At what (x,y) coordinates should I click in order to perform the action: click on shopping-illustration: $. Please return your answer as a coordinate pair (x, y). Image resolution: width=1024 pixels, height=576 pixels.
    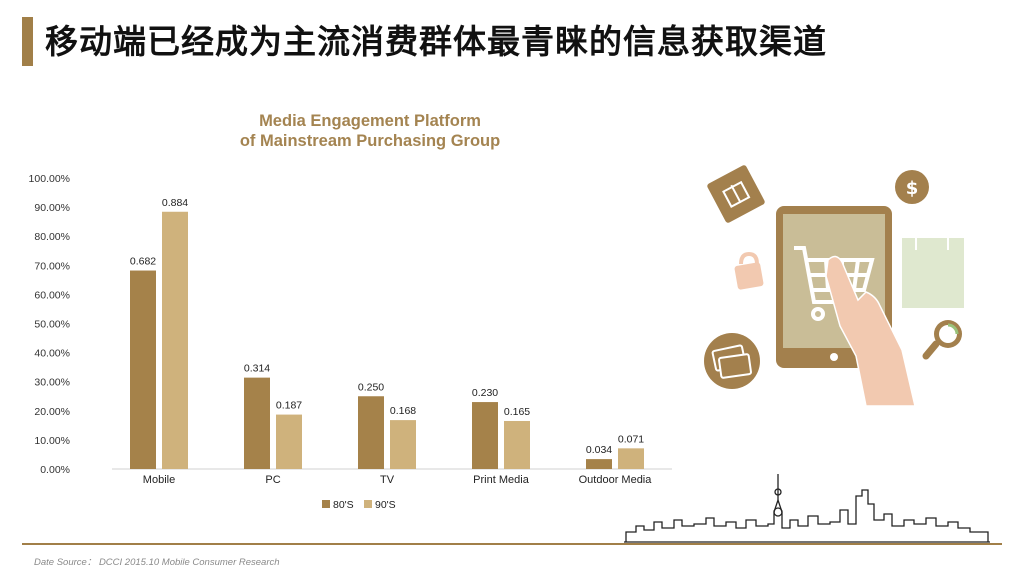
    Looking at the image, I should click on (834, 286).